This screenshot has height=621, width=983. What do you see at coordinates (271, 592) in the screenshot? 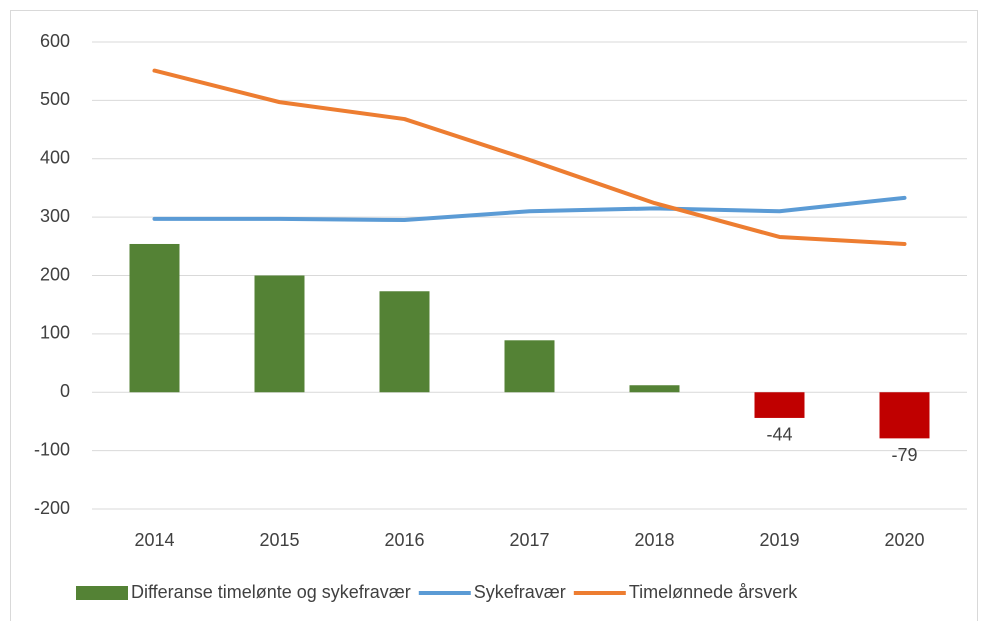
I see `legend-label: Differanse timelønte og sykefravær` at bounding box center [271, 592].